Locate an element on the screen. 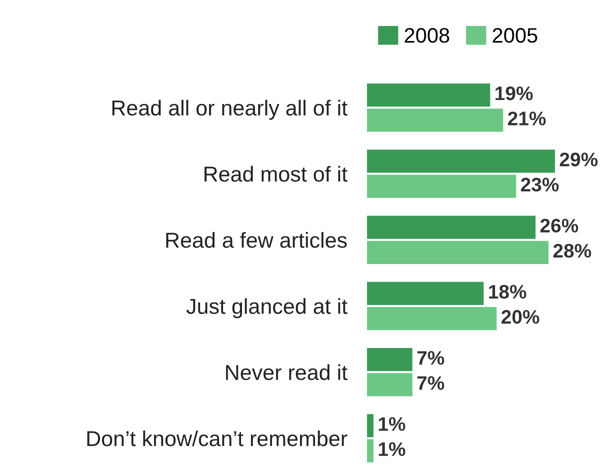 Image resolution: width=616 pixels, height=468 pixels. y-tick-label: Read a few articles is located at coordinates (256, 240).